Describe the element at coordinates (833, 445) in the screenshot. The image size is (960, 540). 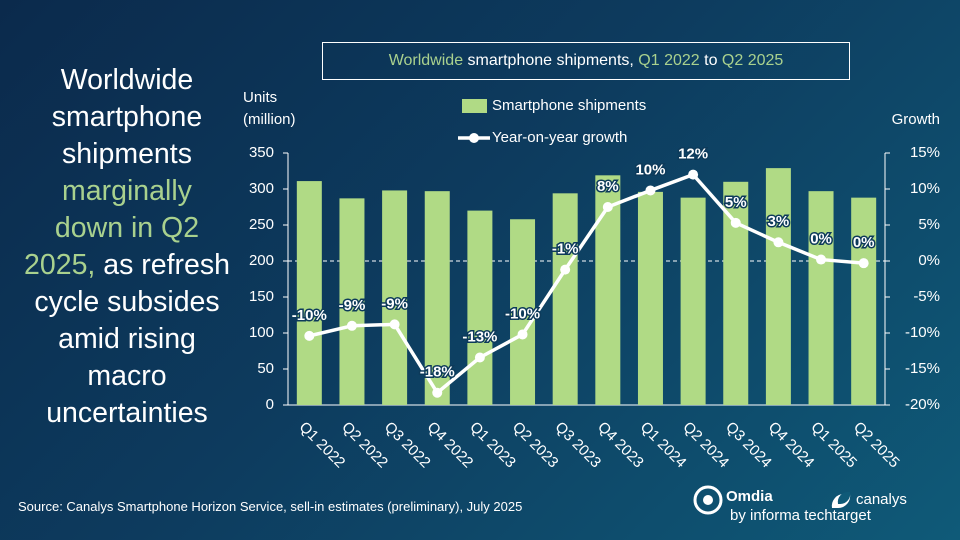
I see `x-tick-label: Q1 2025` at that location.